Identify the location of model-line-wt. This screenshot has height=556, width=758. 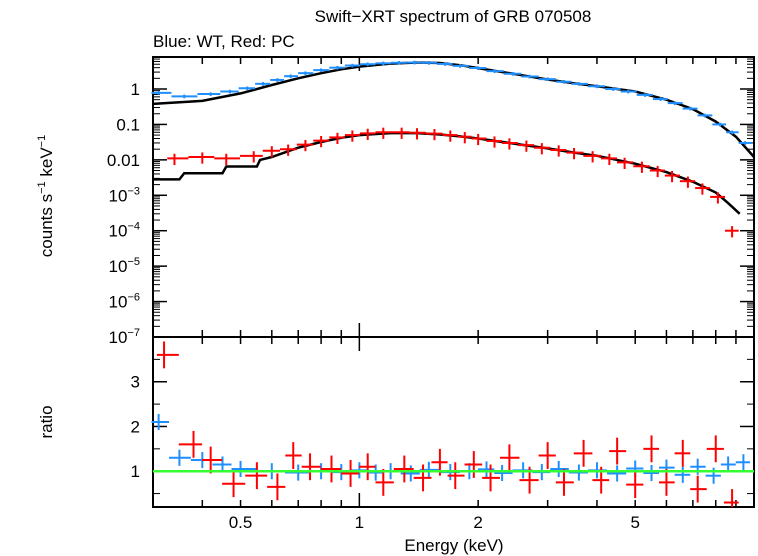
(453, 109).